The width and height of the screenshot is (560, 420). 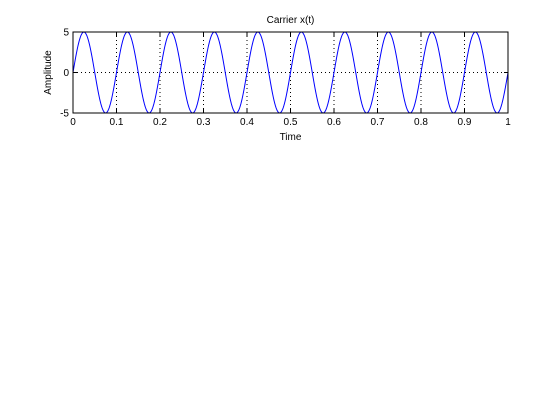 What do you see at coordinates (334, 122) in the screenshot?
I see `x-tick-label: 0.6` at bounding box center [334, 122].